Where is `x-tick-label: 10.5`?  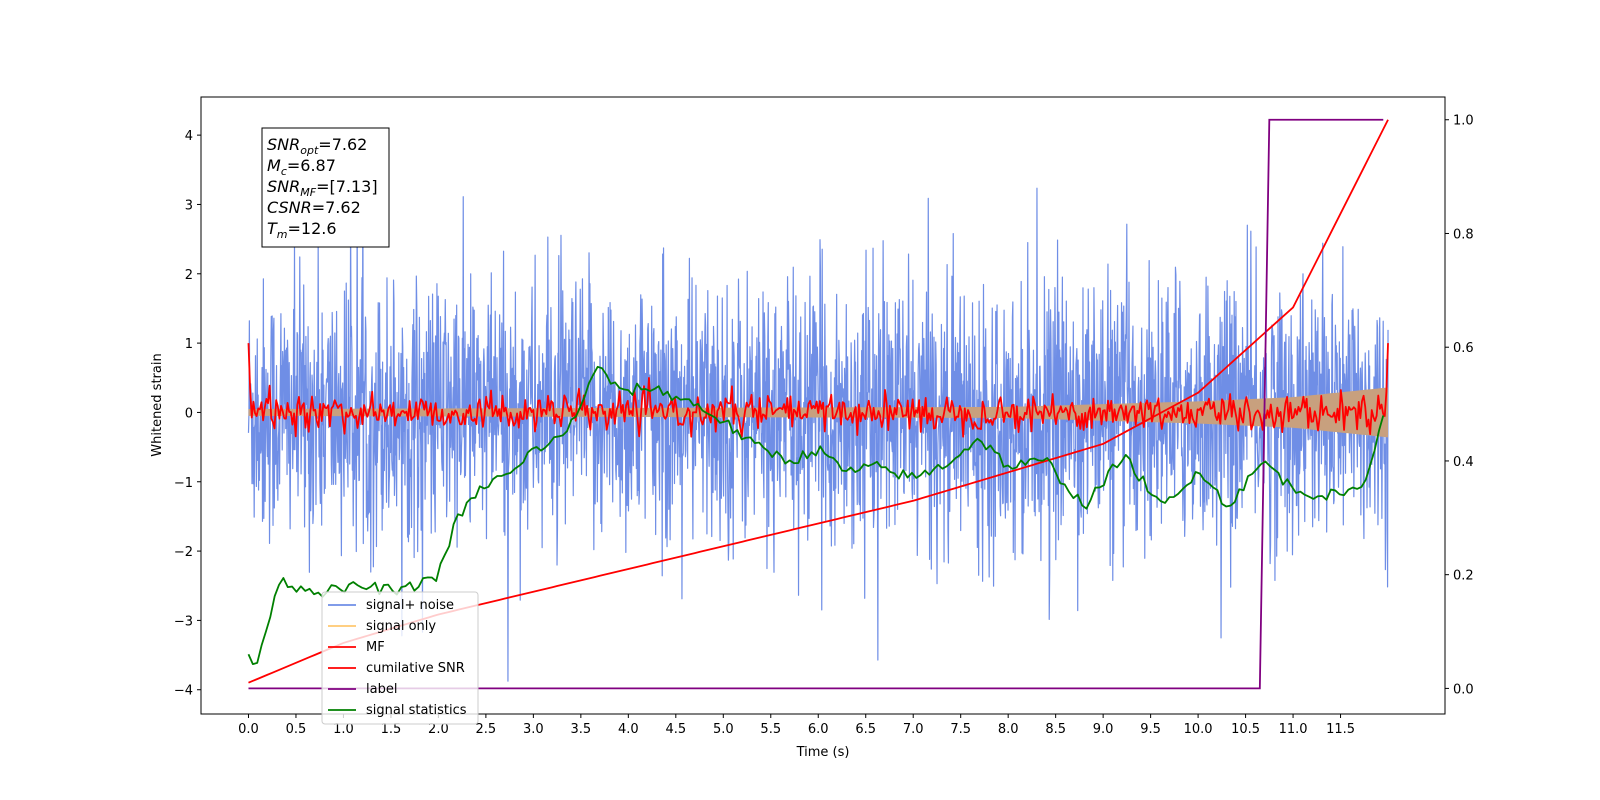
x-tick-label: 10.5 is located at coordinates (1245, 729).